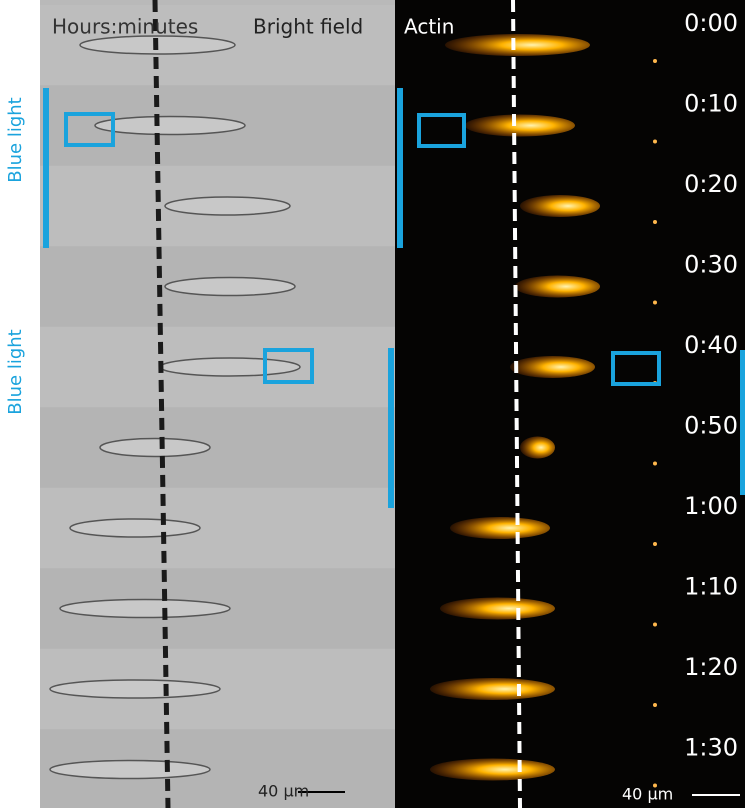  I want to click on time-label: 1:30, so click(711, 748).